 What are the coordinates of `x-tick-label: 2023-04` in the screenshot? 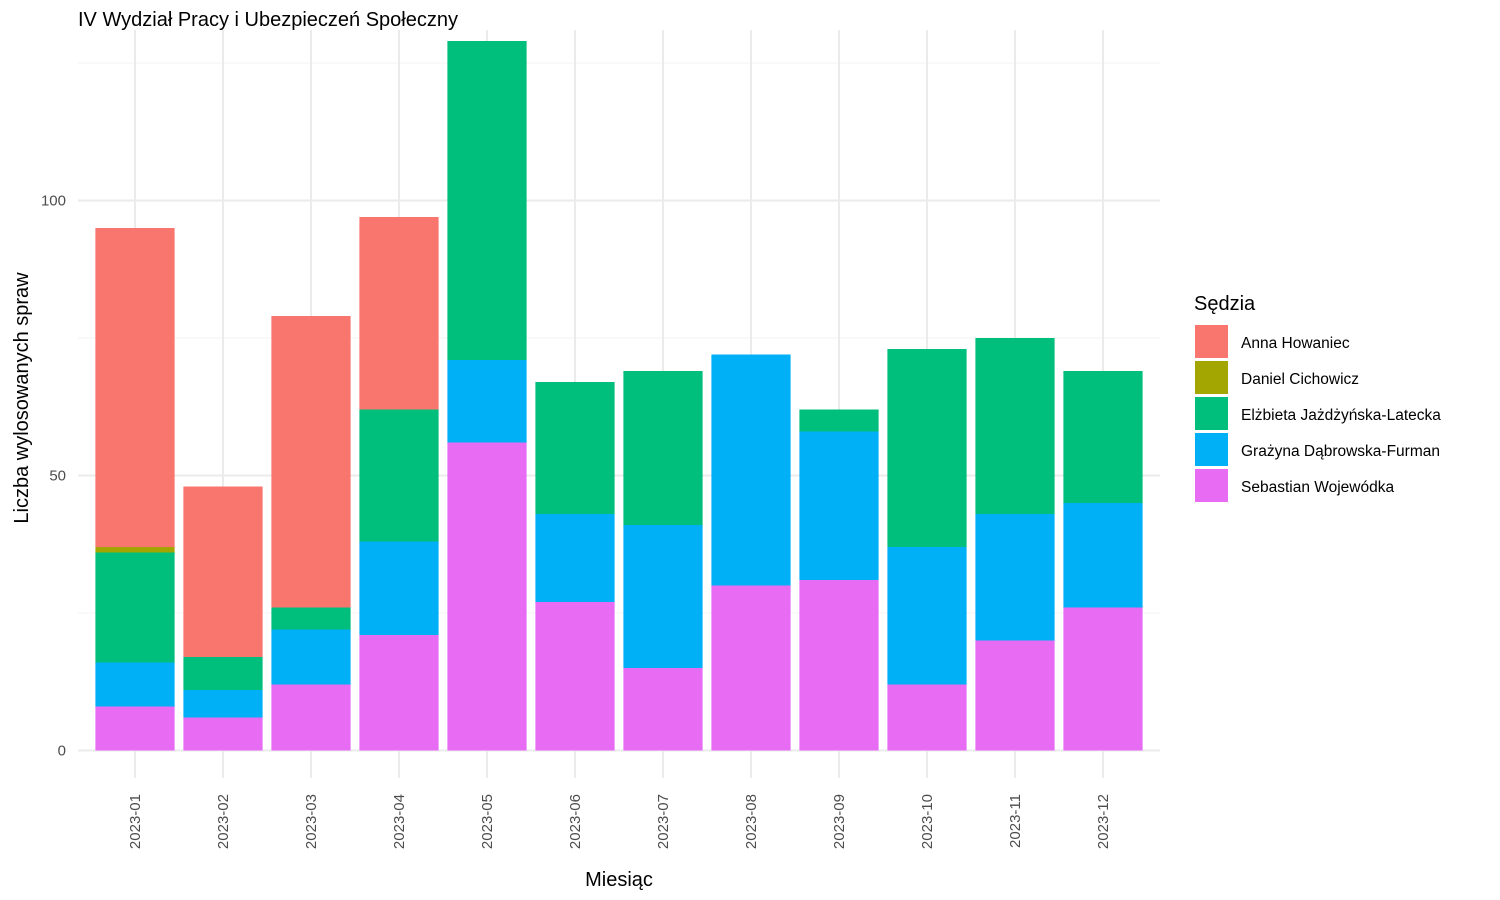 It's located at (399, 821).